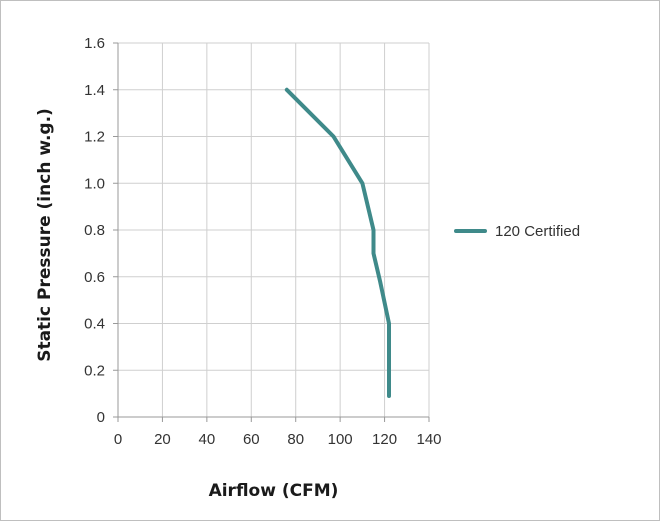  What do you see at coordinates (537, 231) in the screenshot?
I see `legend-label: 120 Certified` at bounding box center [537, 231].